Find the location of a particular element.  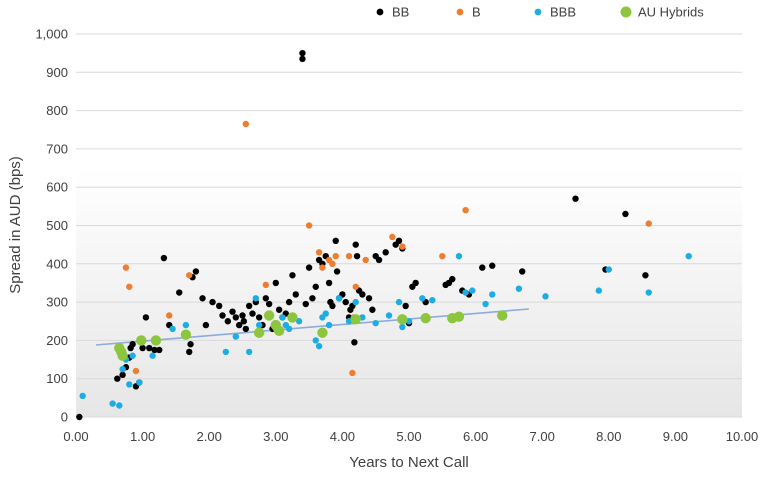

x-tick-label: 1.00 is located at coordinates (142, 436).